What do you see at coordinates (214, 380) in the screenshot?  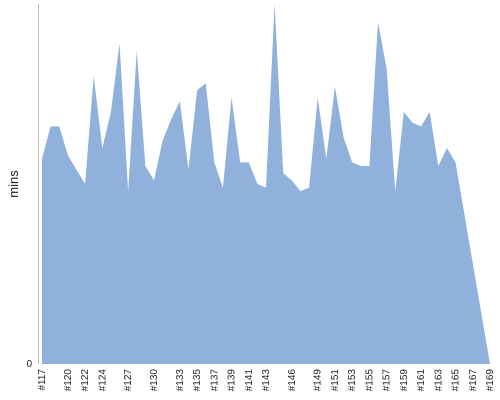 I see `x-tick-label: #137` at bounding box center [214, 380].